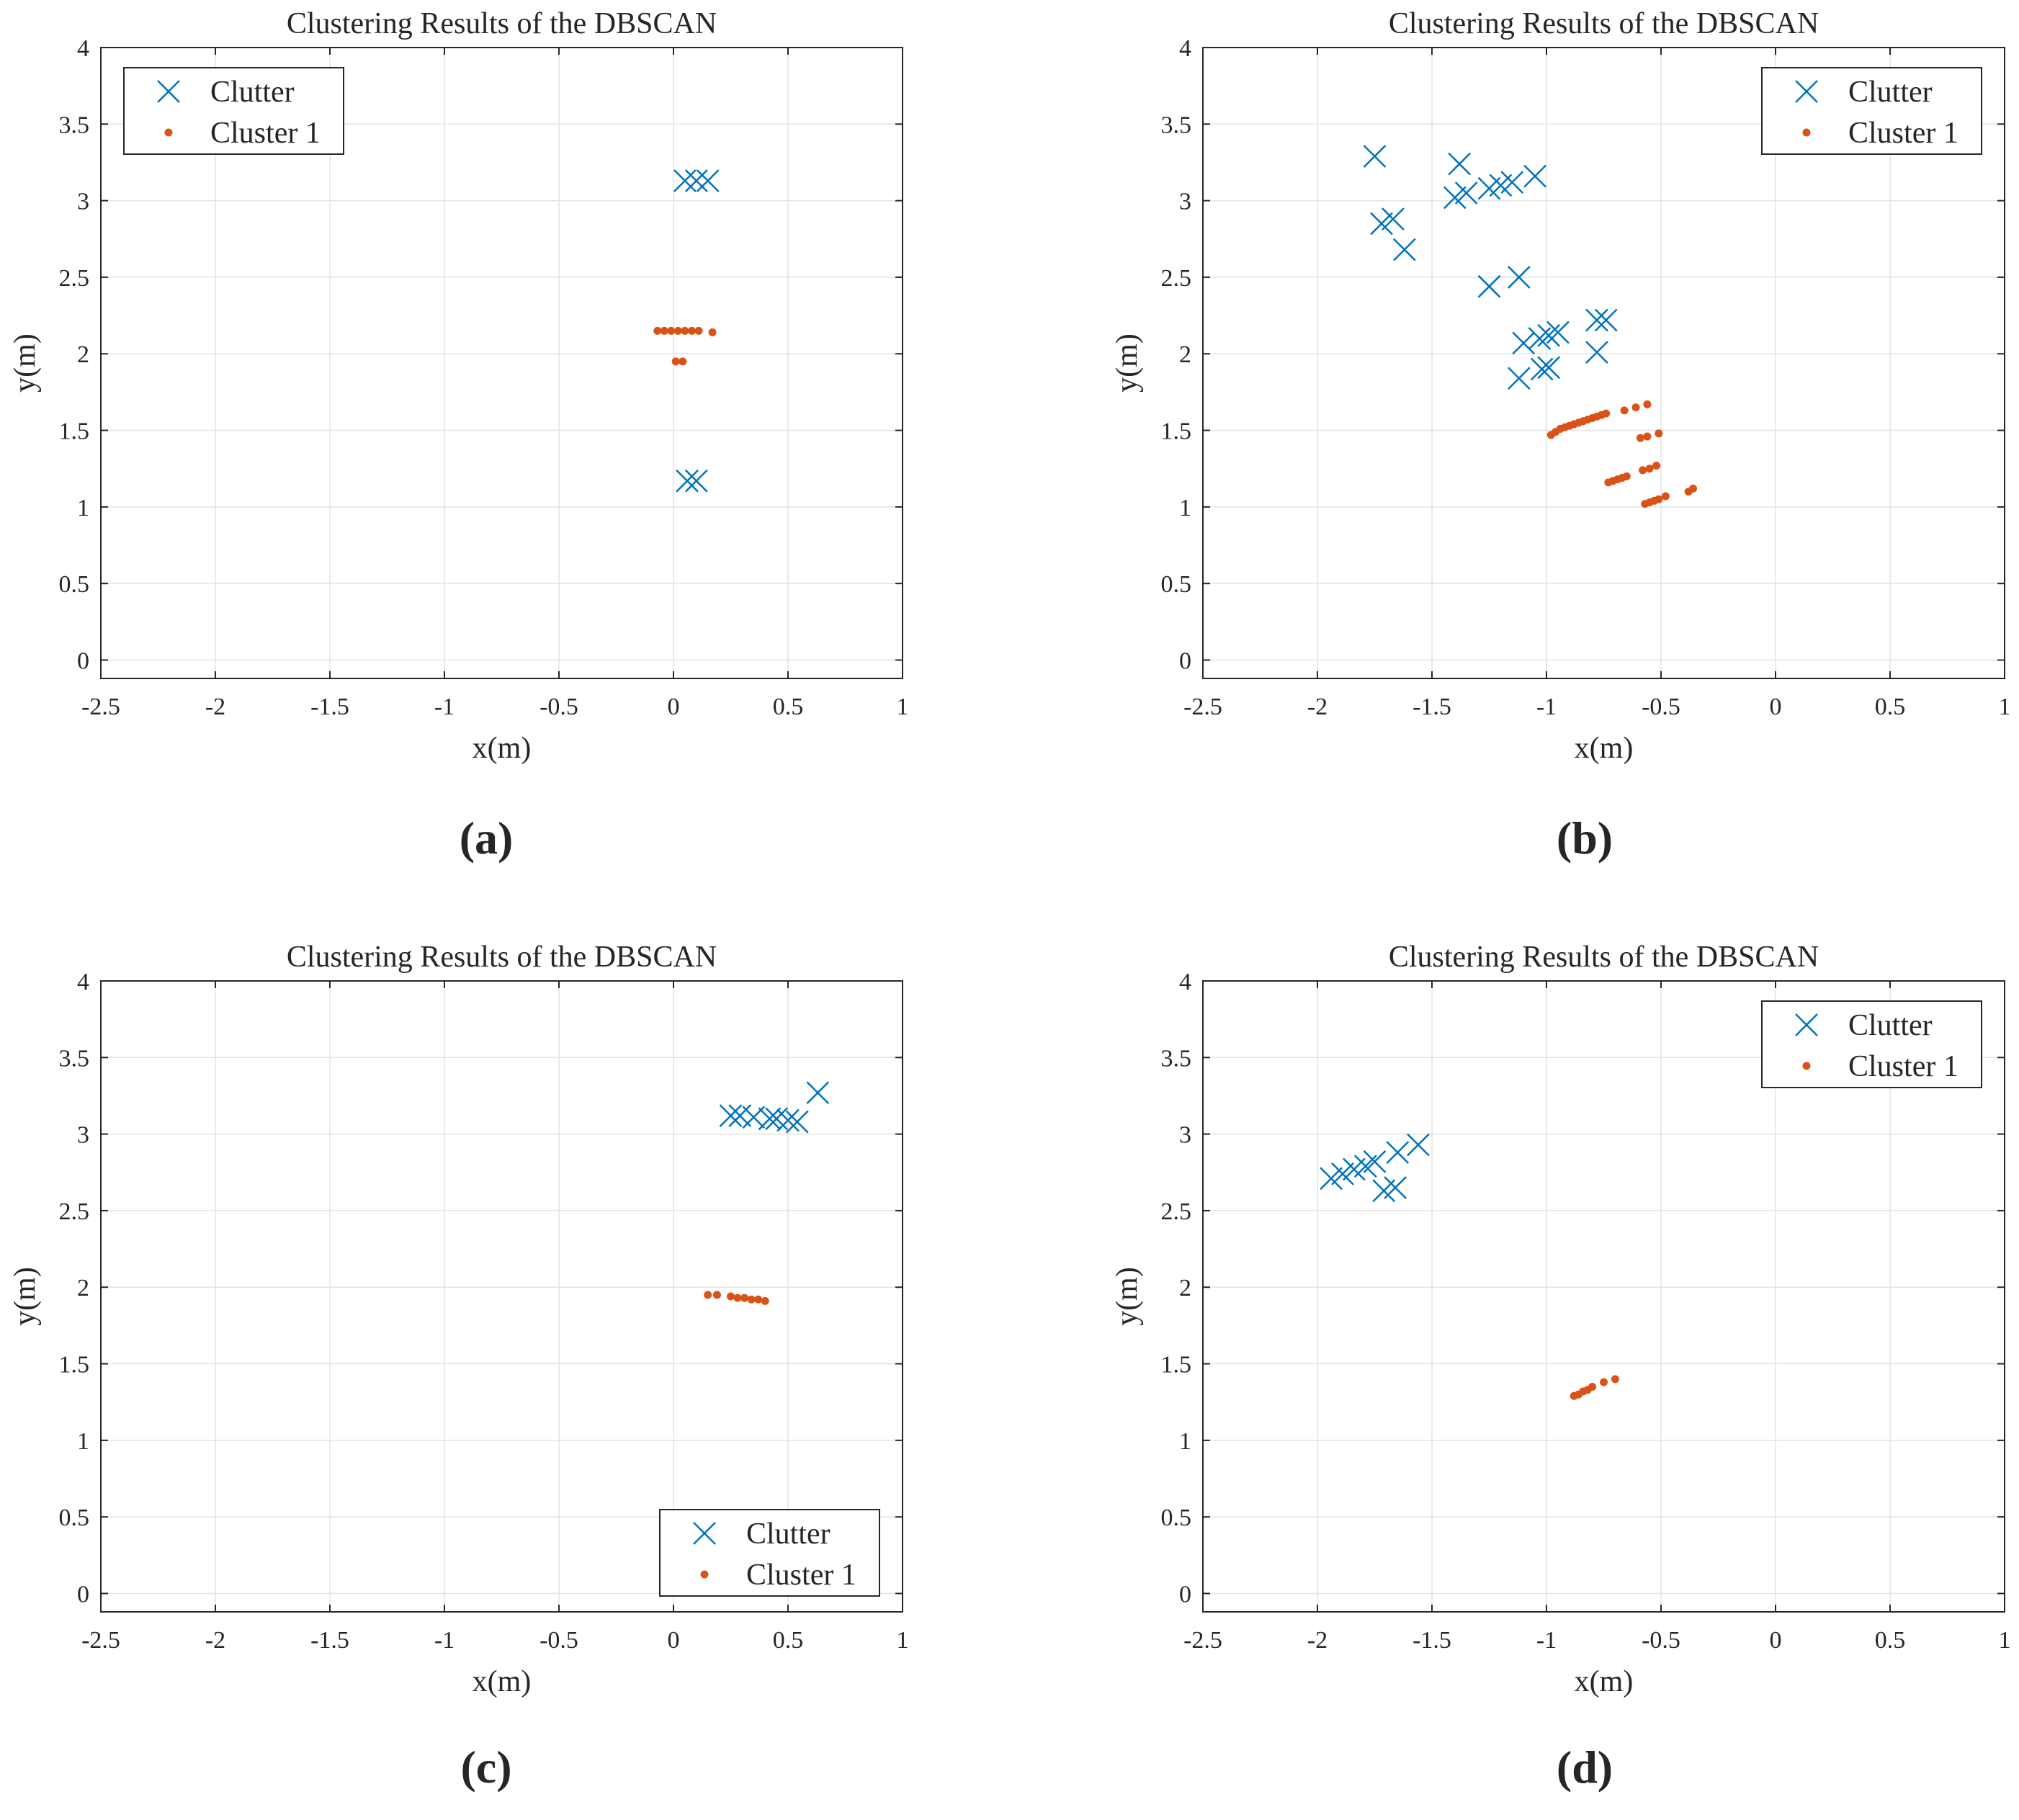  Describe the element at coordinates (502, 23) in the screenshot. I see `chart-title: Clustering Results of the DBSCAN` at that location.